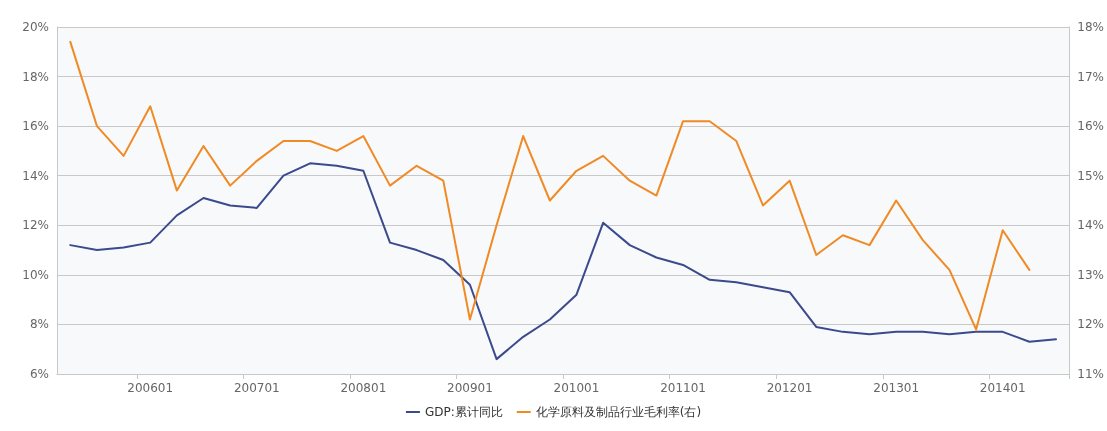 Image resolution: width=1107 pixels, height=431 pixels. I want to click on y-tick-label: 14%, so click(35, 175).